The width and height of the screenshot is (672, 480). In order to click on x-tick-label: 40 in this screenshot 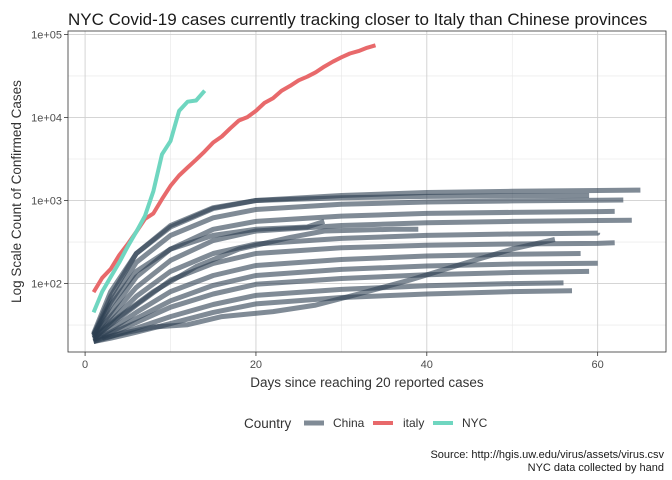, I will do `click(427, 365)`.